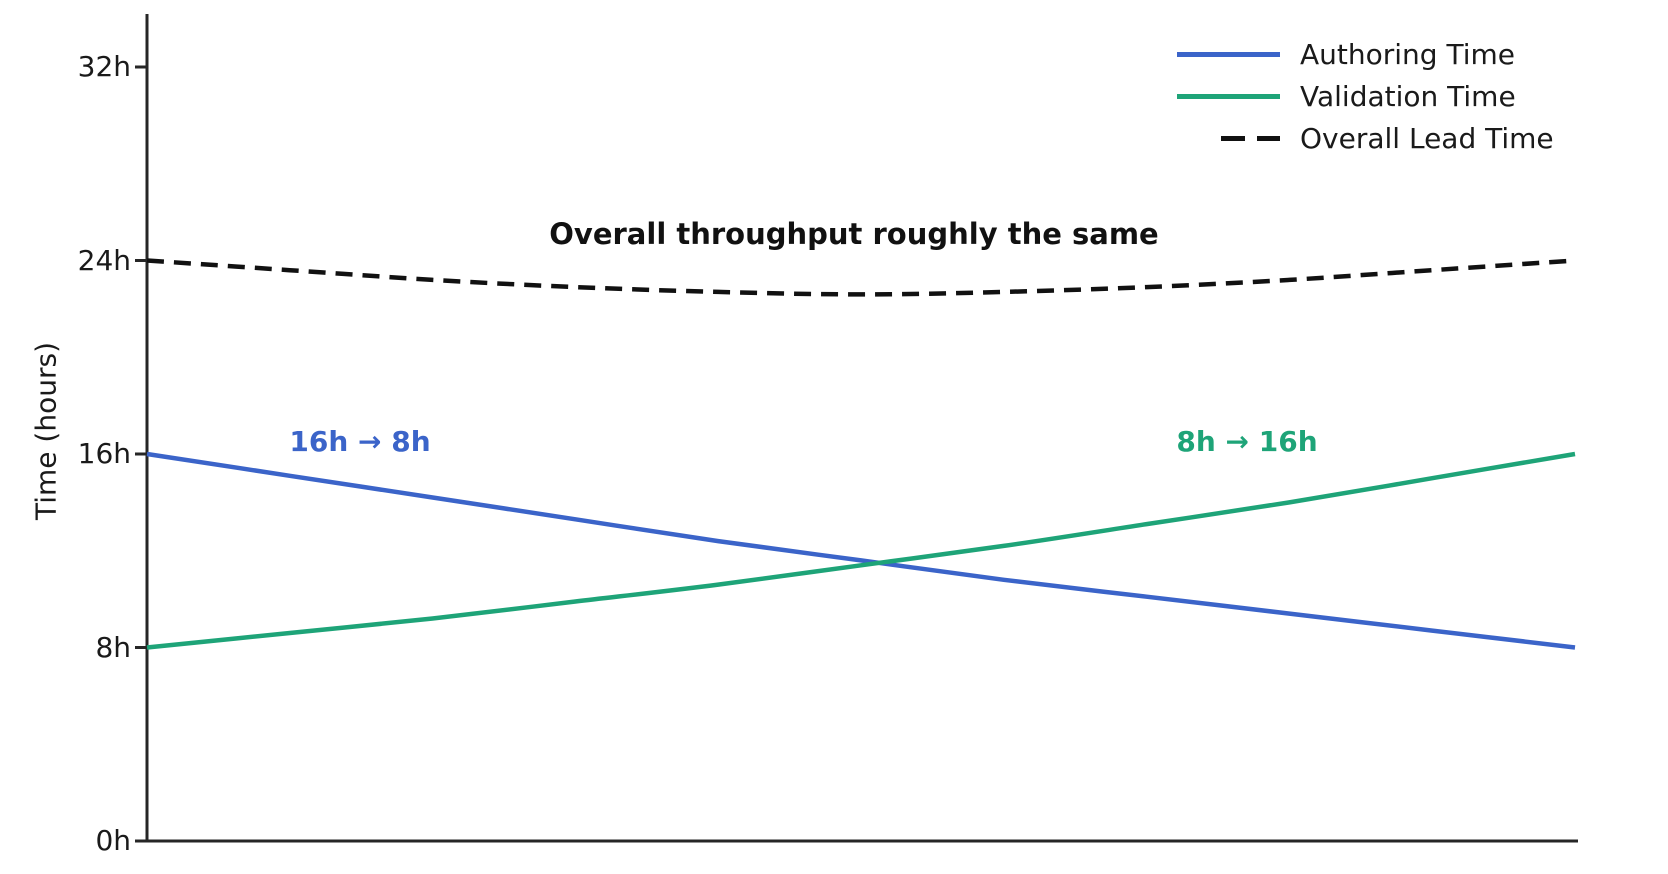 This screenshot has height=874, width=1668. I want to click on legend-label-overall-lead-time: Overall Lead Time, so click(1427, 138).